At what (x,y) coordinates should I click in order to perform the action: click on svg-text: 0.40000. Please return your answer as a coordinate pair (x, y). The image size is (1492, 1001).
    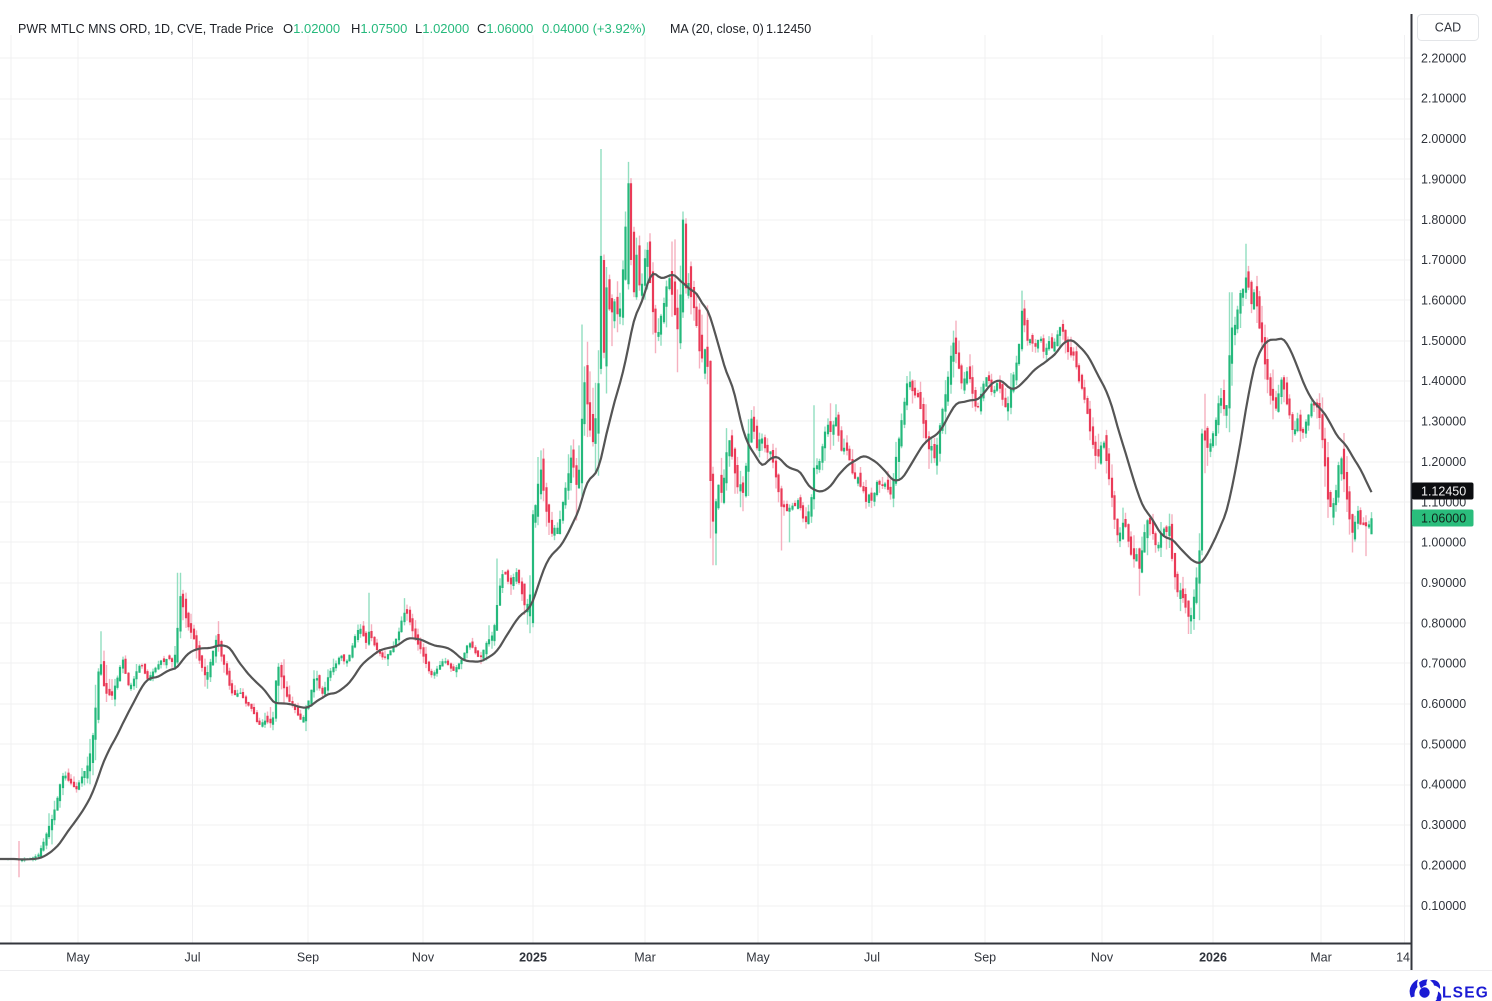
    Looking at the image, I should click on (1443, 785).